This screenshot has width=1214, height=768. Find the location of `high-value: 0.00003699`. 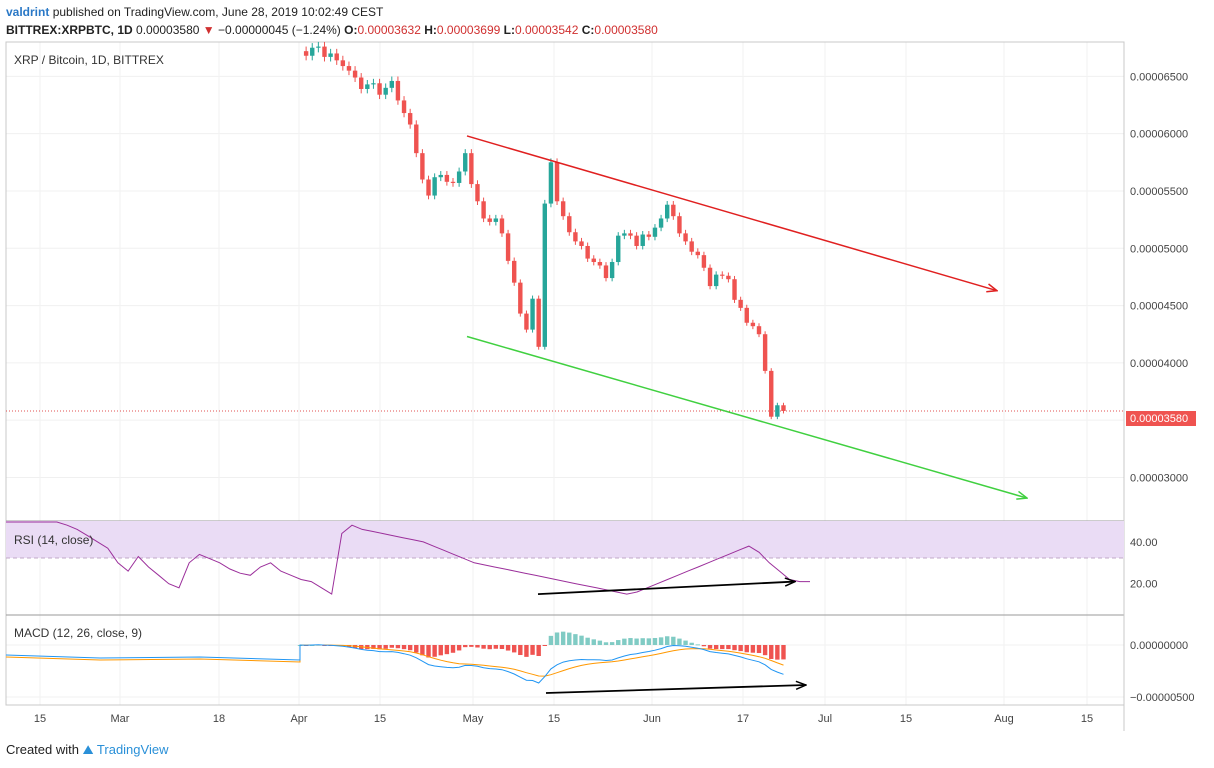

high-value: 0.00003699 is located at coordinates (468, 30).